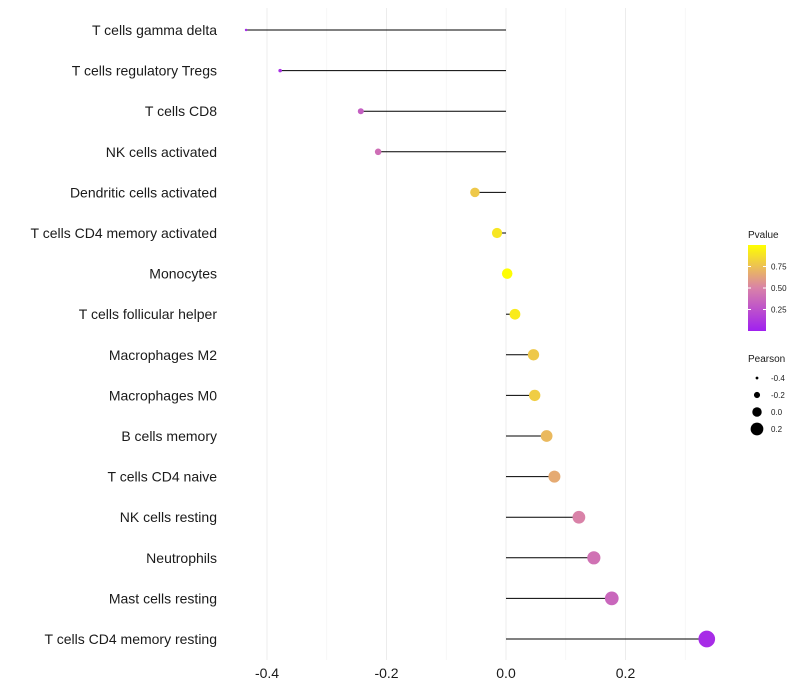 The width and height of the screenshot is (800, 700). Describe the element at coordinates (766, 395) in the screenshot. I see `pearson-legend: Pearson -0.4 -0.2 0.0 0.2` at that location.